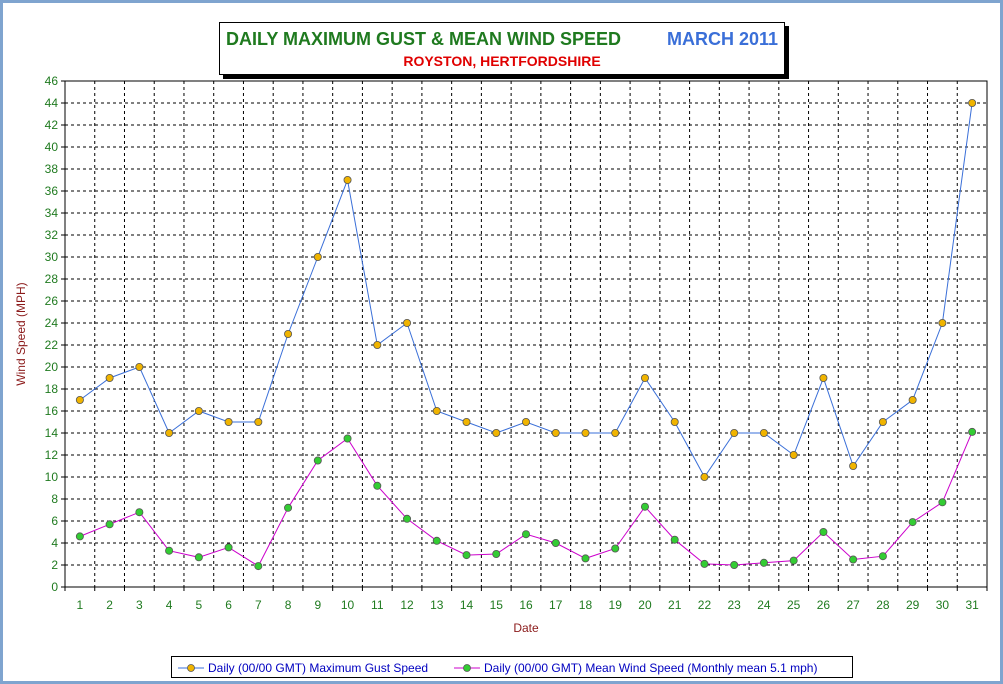  Describe the element at coordinates (722, 39) in the screenshot. I see `chart-title-date: MARCH 2011` at that location.